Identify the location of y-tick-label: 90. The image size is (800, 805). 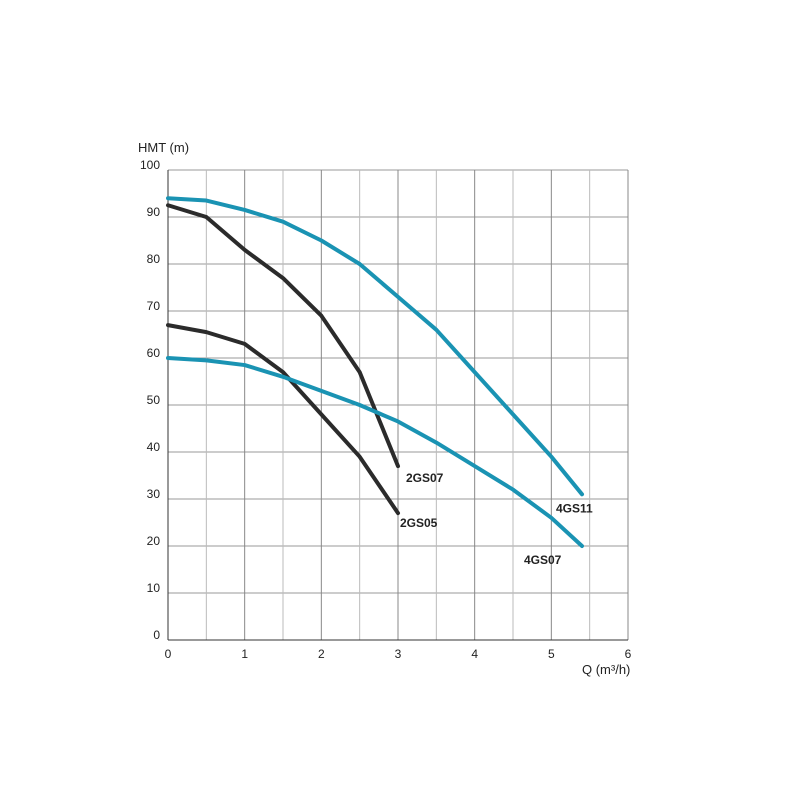
(154, 212).